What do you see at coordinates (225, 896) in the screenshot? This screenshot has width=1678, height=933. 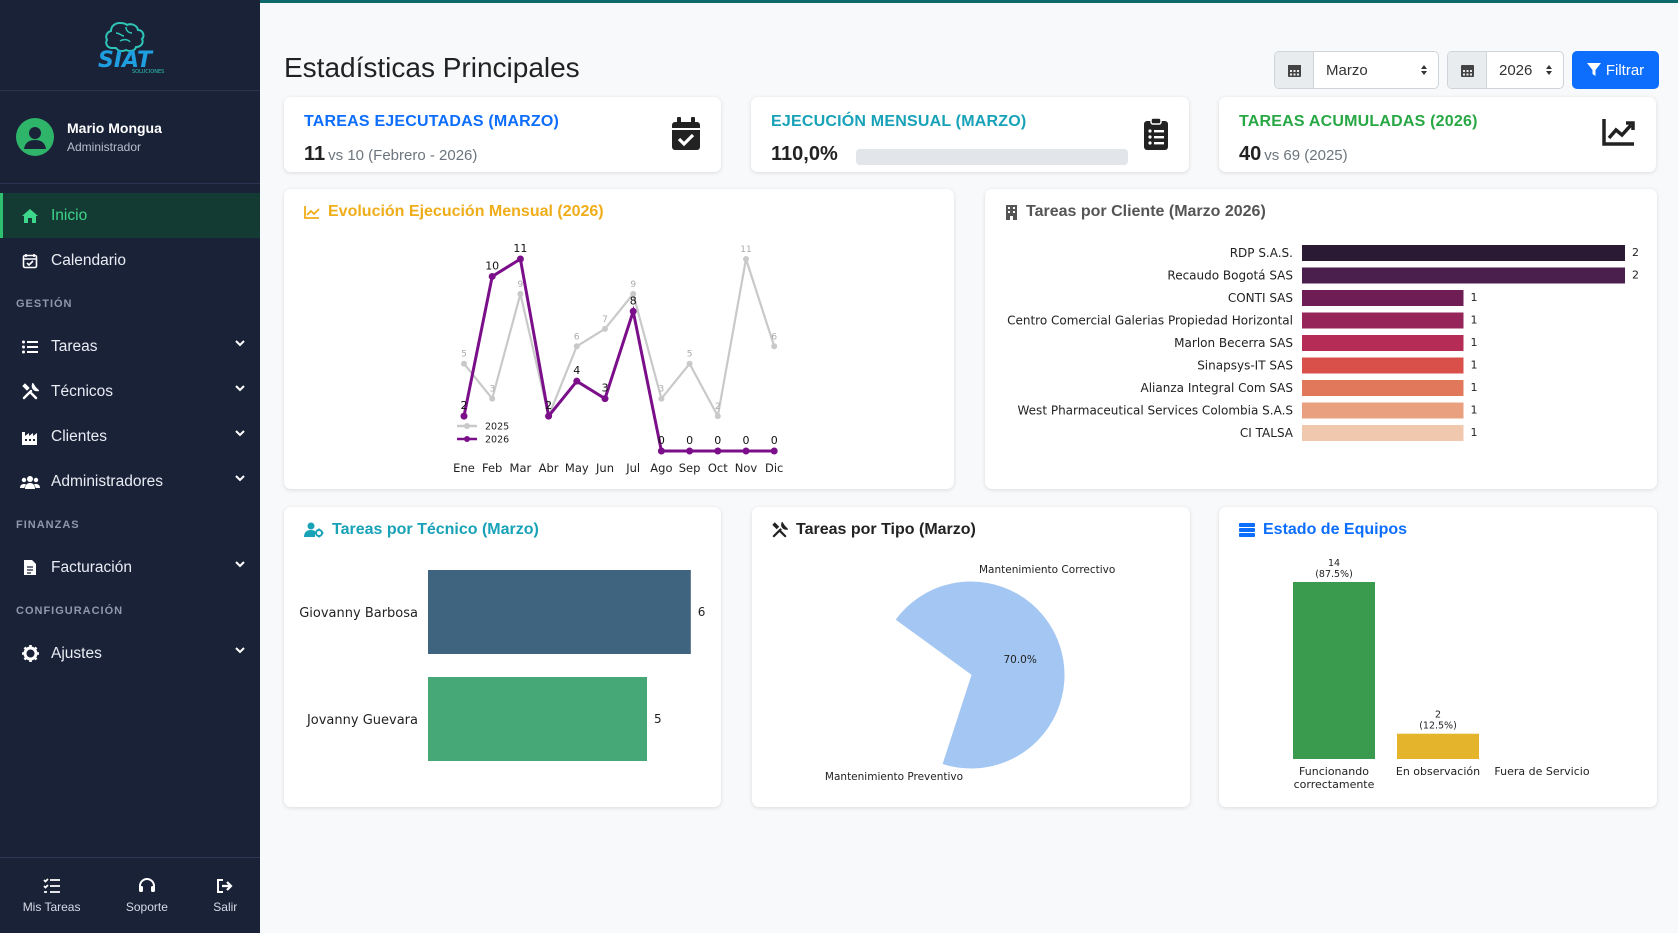 I see `salir-button: Salir` at bounding box center [225, 896].